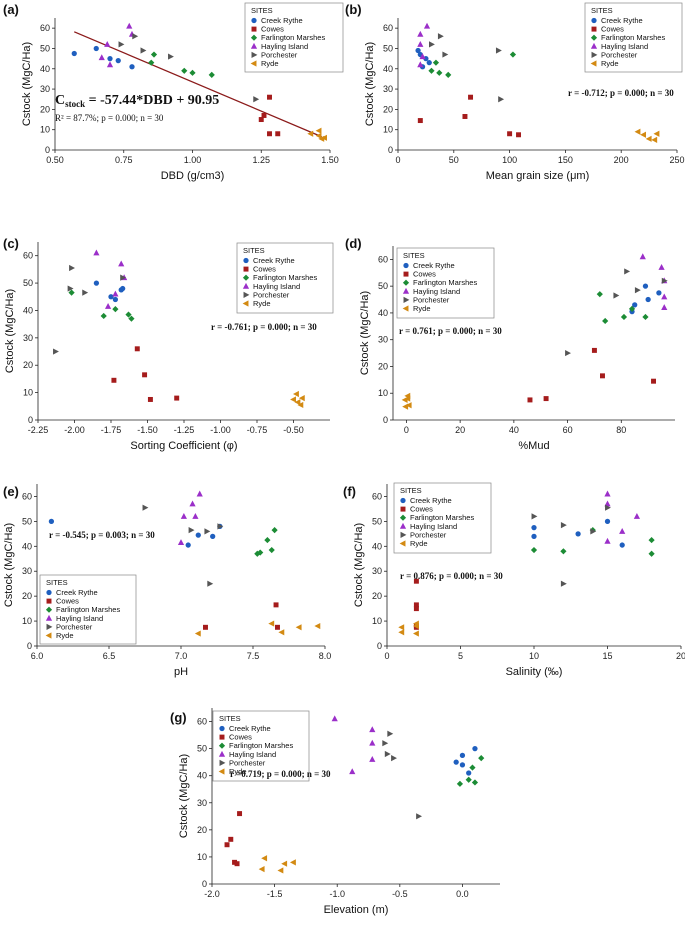 The height and width of the screenshot is (925, 685). What do you see at coordinates (264, 327) in the screenshot?
I see `stat-annotation: r = -0.761; p = 0.000; n = 30` at bounding box center [264, 327].